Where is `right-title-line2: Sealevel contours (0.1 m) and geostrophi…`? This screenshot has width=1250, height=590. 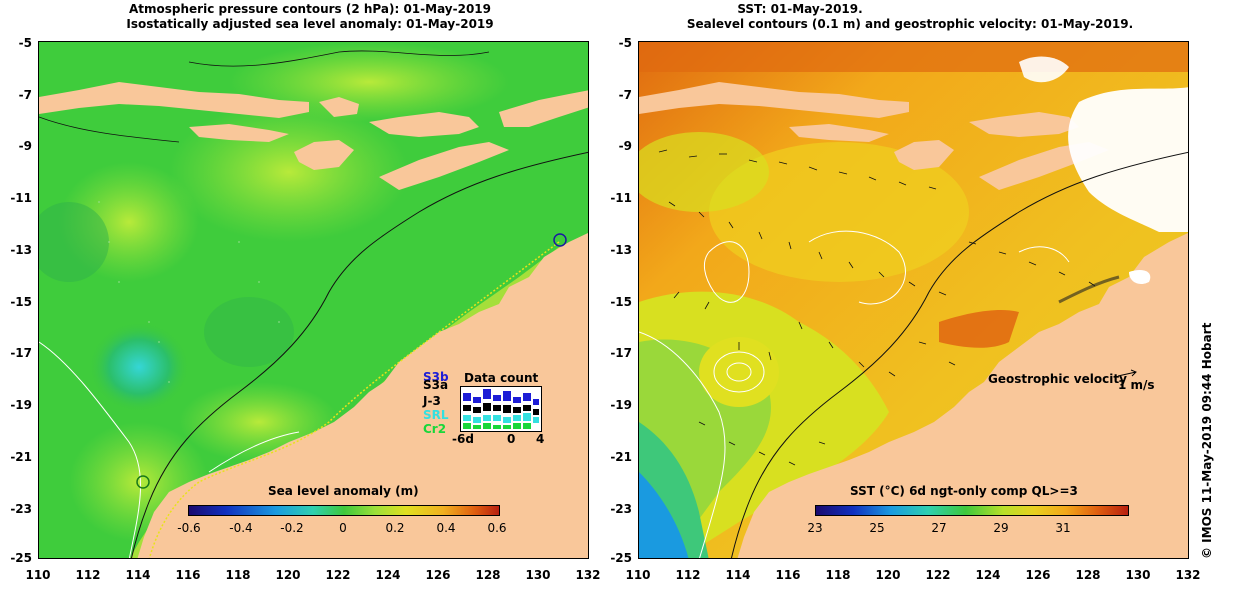 right-title-line2: Sealevel contours (0.1 m) and geostrophi… is located at coordinates (910, 24).